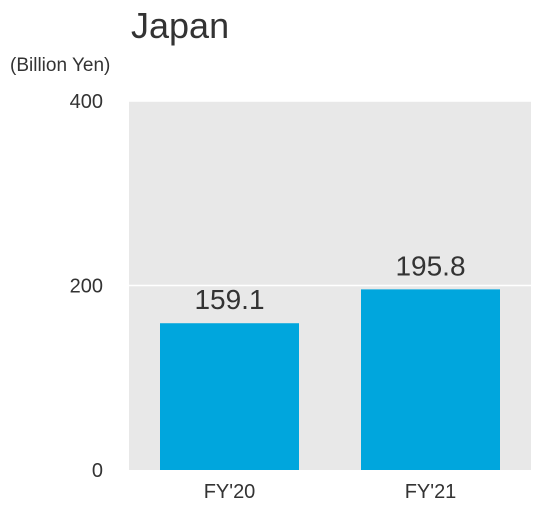 This screenshot has width=541, height=507. Describe the element at coordinates (430, 265) in the screenshot. I see `data-label: 195.8` at that location.